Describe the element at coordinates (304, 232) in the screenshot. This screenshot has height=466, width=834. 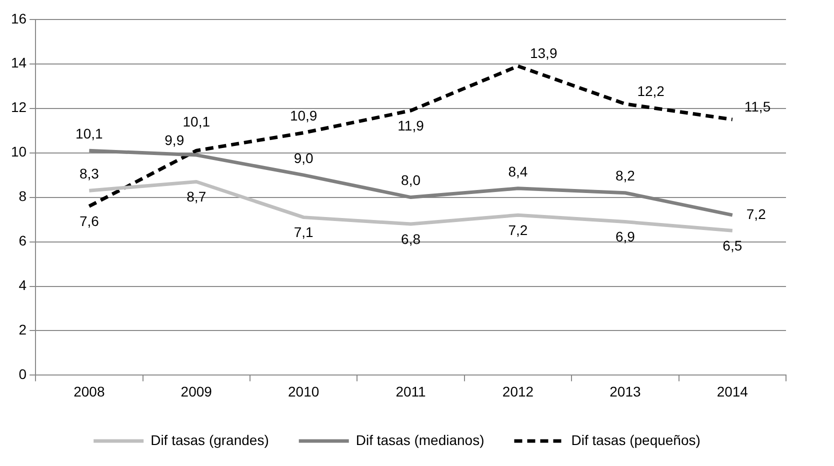
I see `data-label: 7,1` at that location.